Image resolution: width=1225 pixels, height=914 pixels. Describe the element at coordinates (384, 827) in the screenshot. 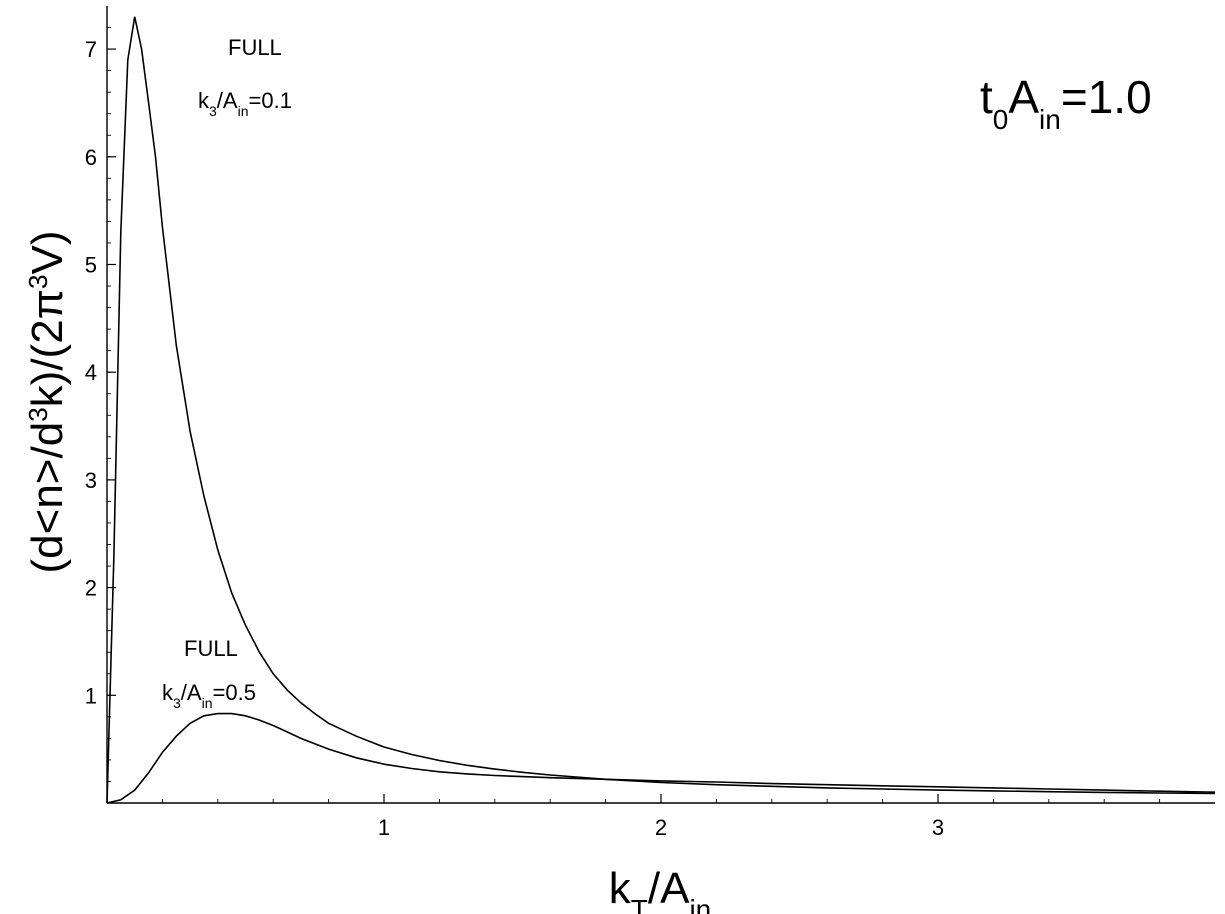

I see `x-tick-label: 1` at that location.